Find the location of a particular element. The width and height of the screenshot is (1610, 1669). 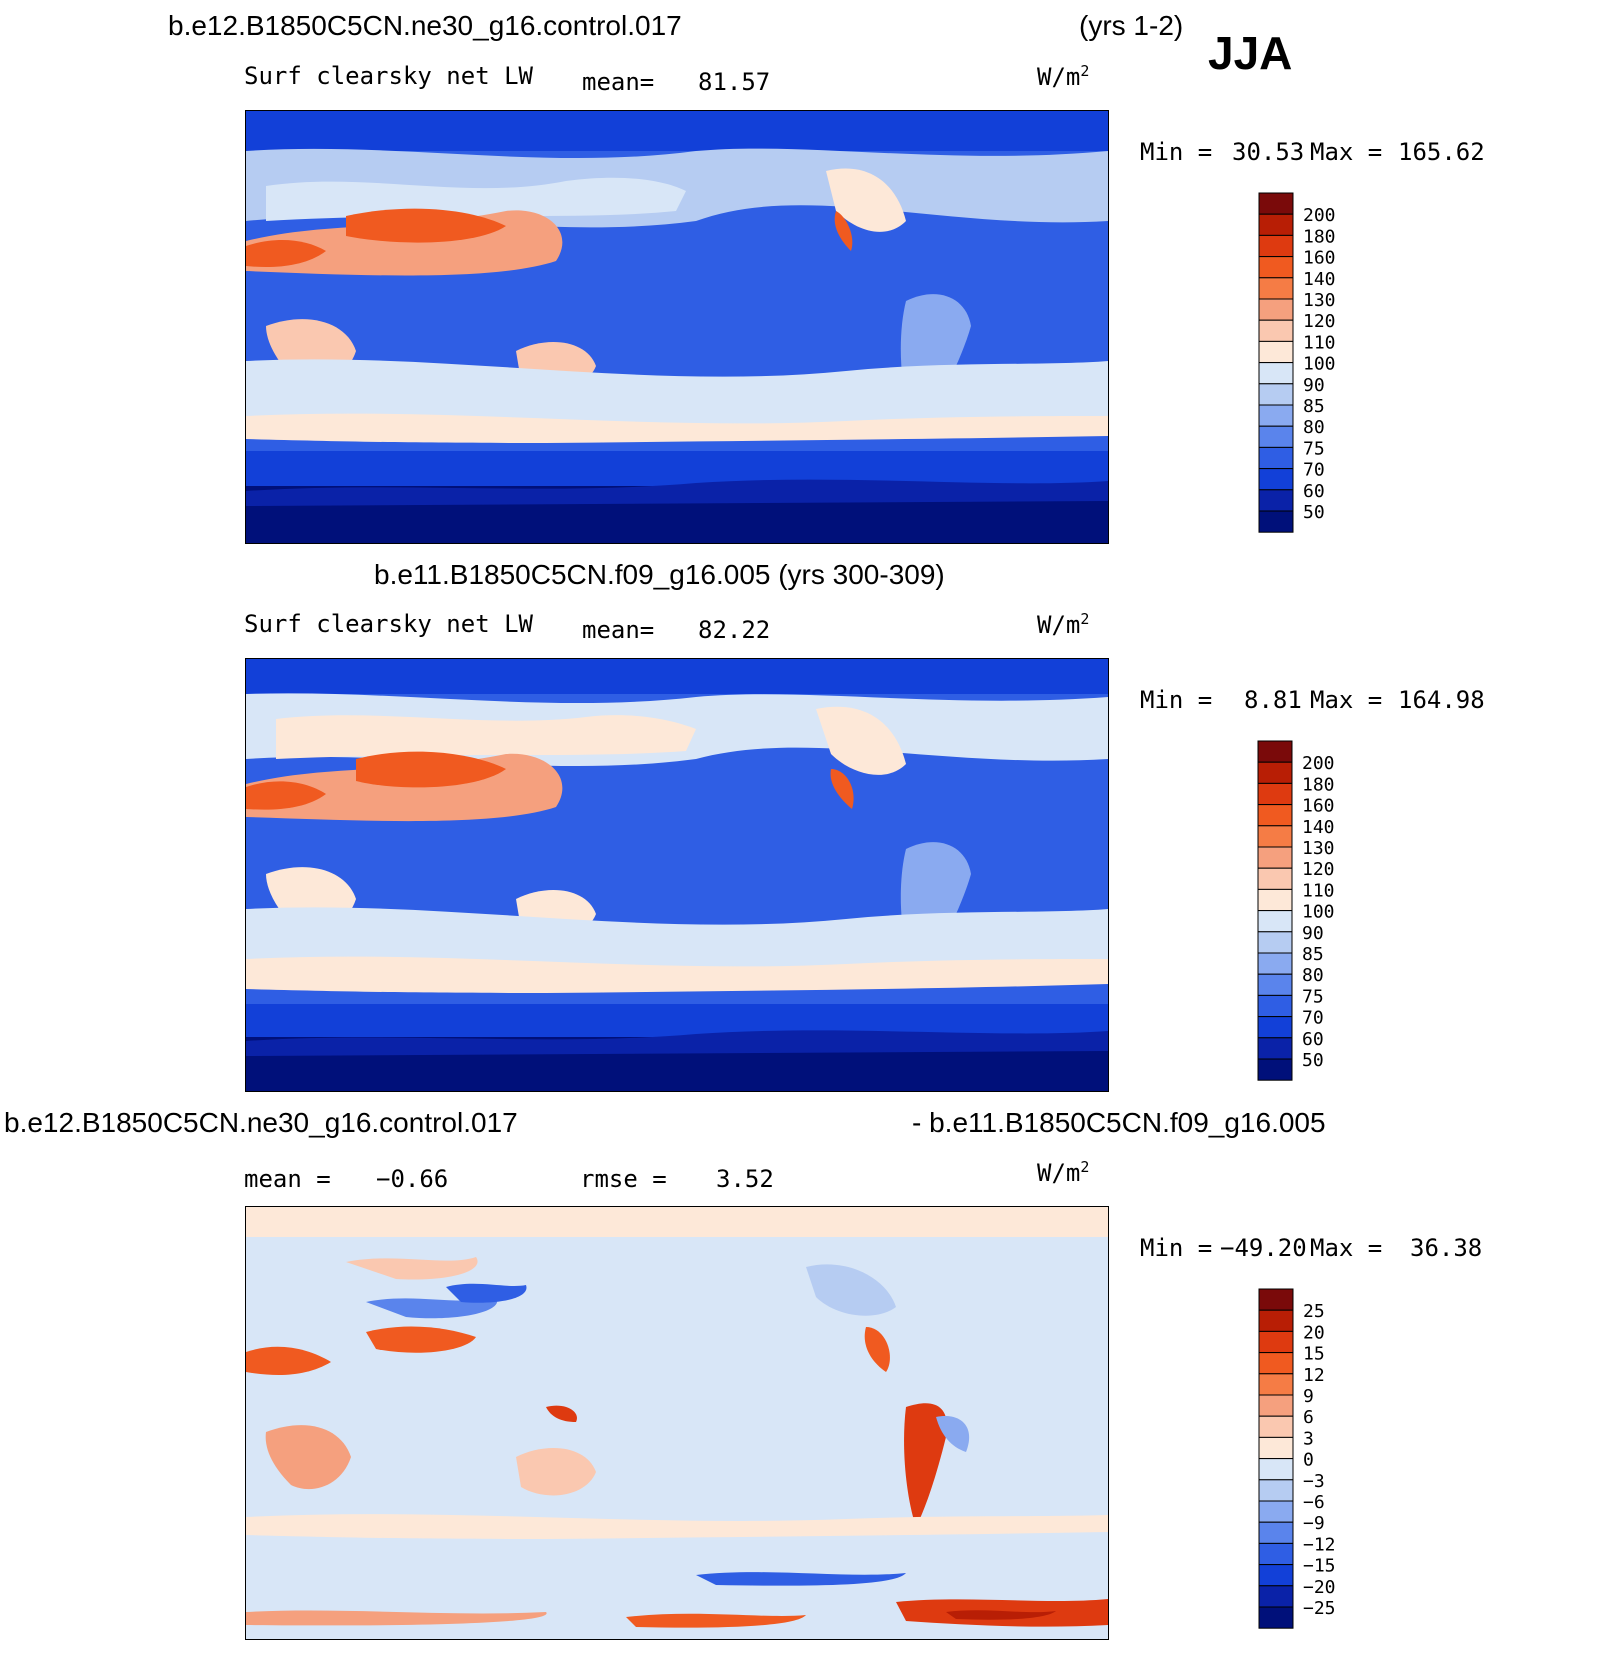

diff-min-label: Min = is located at coordinates (1176, 1248).